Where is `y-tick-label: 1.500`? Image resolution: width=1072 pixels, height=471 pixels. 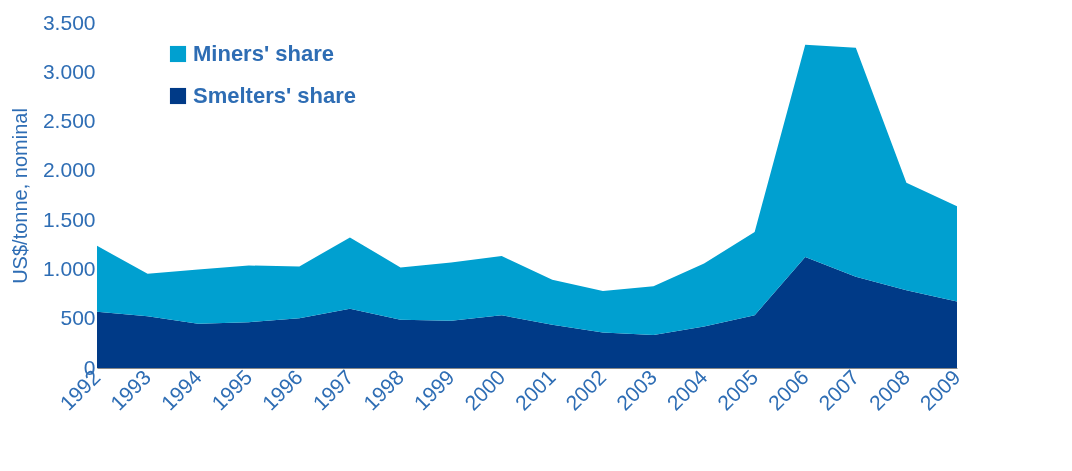
y-tick-label: 1.500 is located at coordinates (69, 219).